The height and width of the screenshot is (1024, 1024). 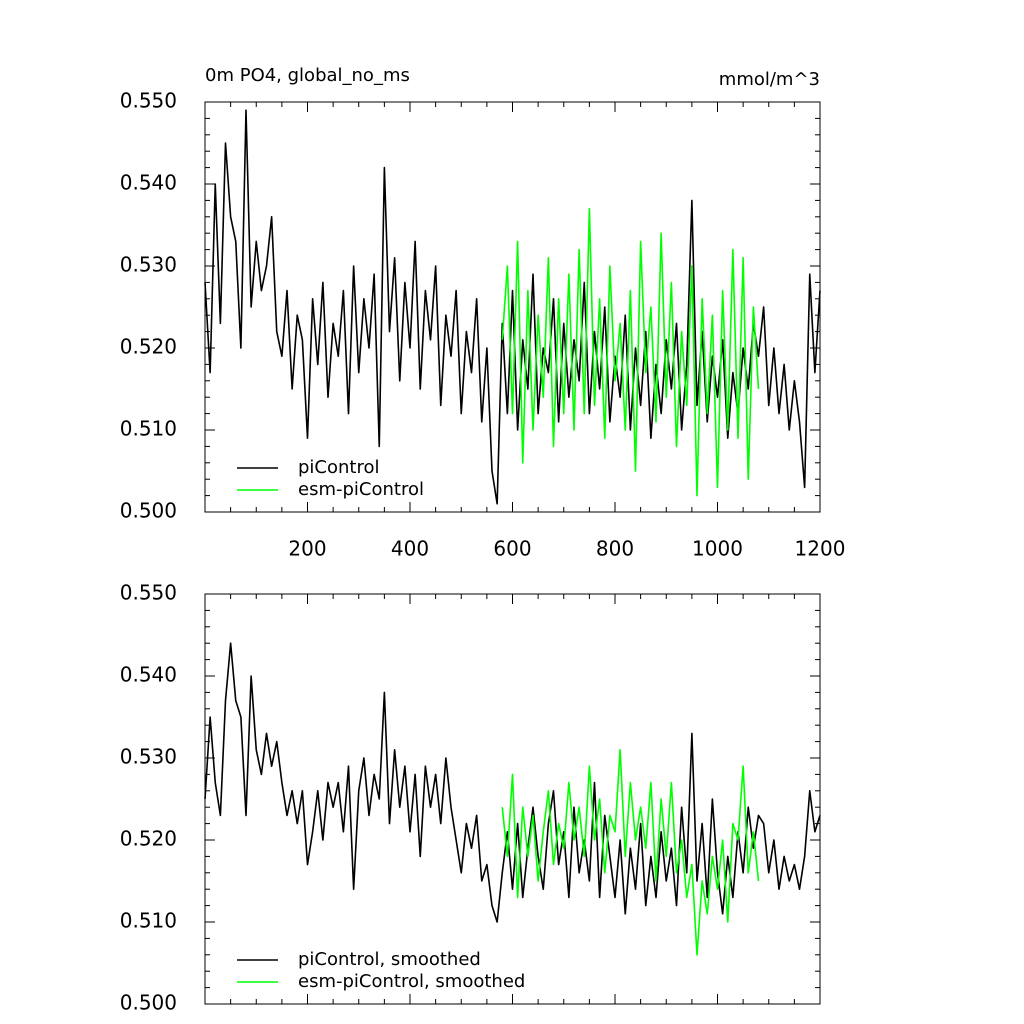 I want to click on legend-label: esm-piControl, so click(x=361, y=489).